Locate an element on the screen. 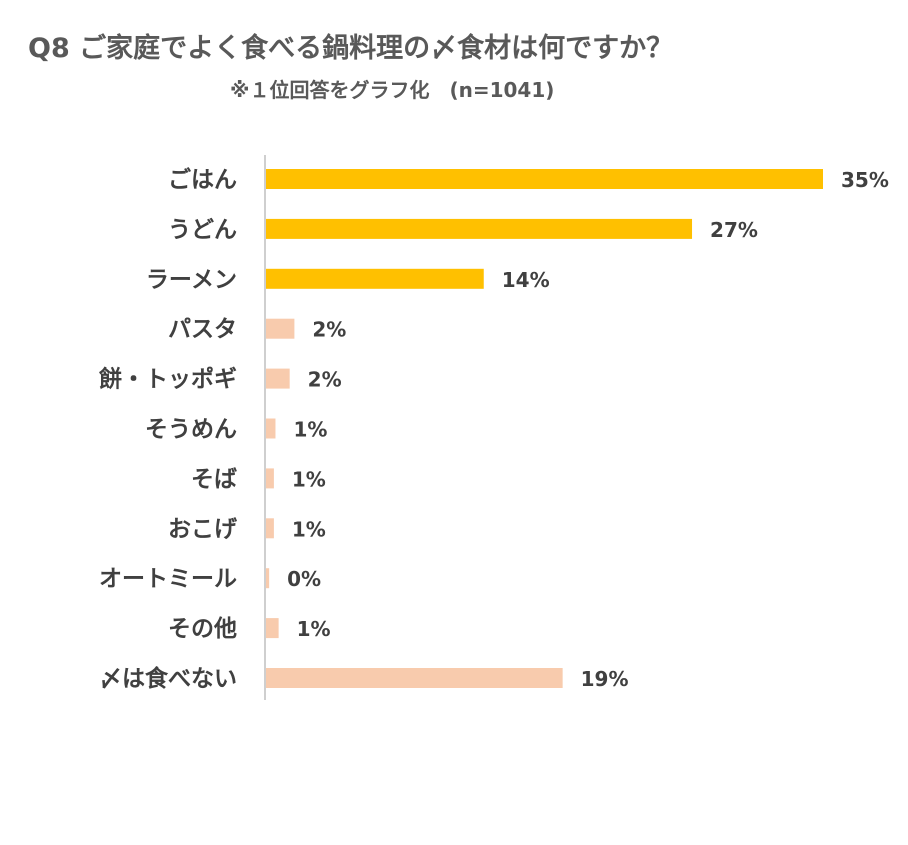 The image size is (908, 845). value-label: 14% is located at coordinates (526, 280).